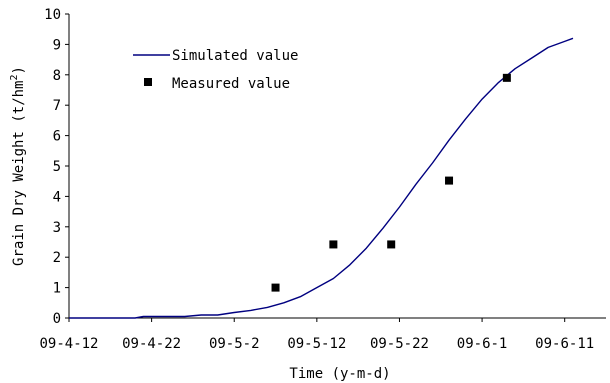 The height and width of the screenshot is (383, 610). Describe the element at coordinates (14, 77) in the screenshot. I see `y-axis-label-superscript: 2` at that location.